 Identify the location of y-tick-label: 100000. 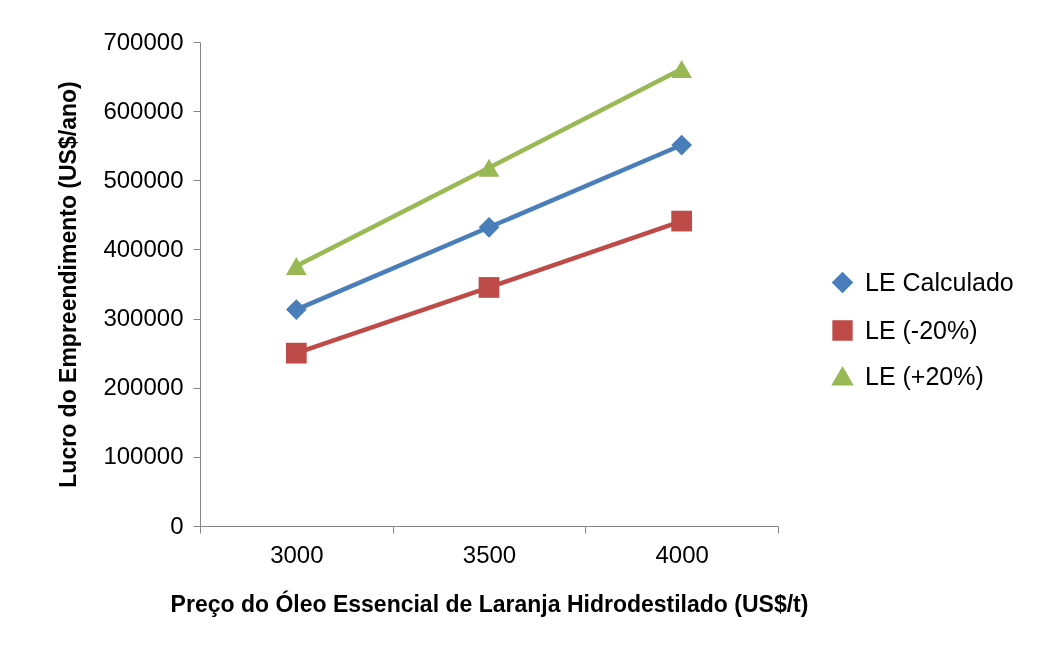
(143, 456).